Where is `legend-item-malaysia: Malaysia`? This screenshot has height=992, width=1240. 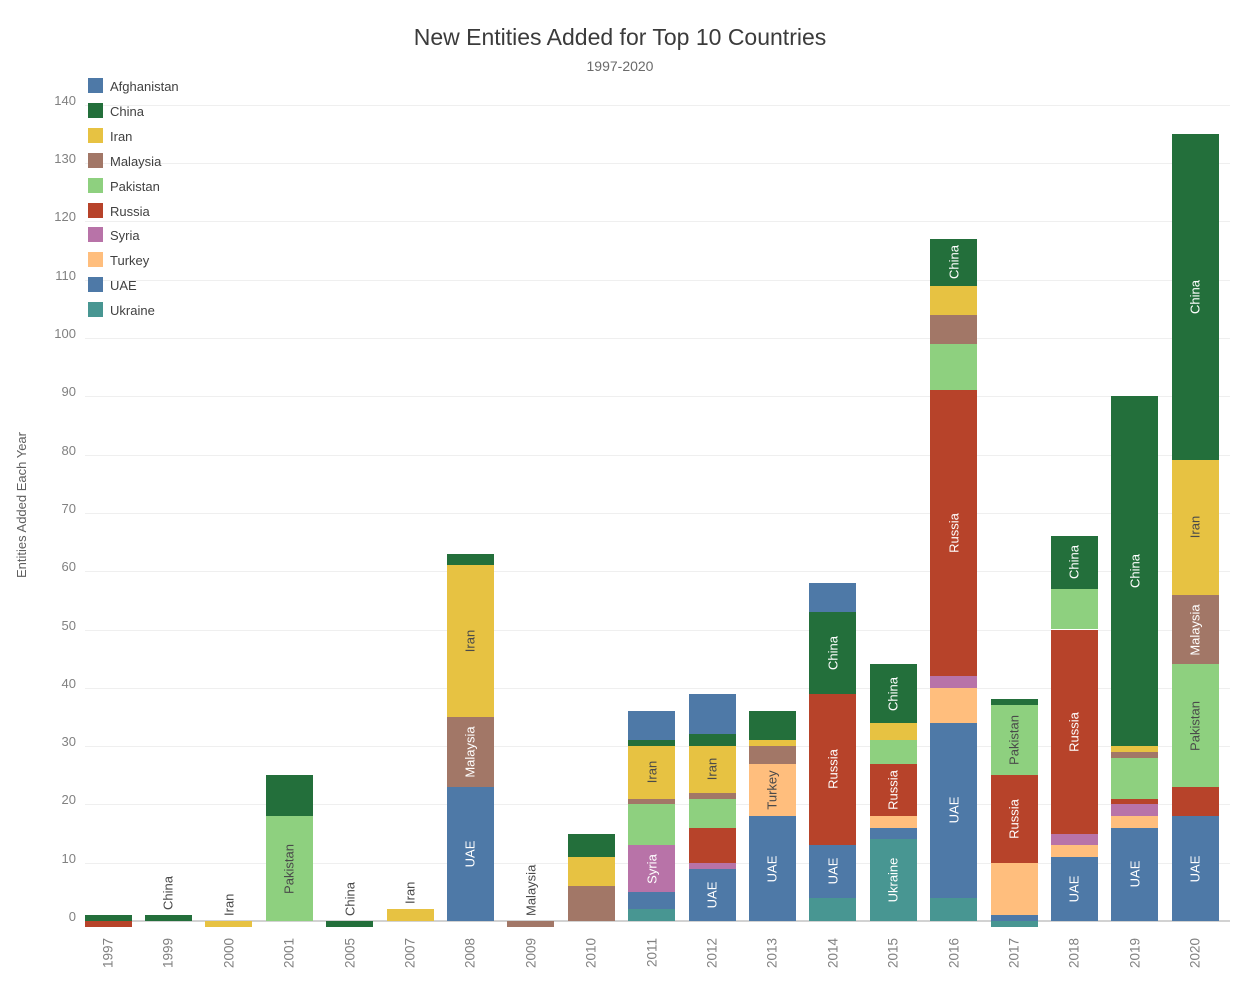 legend-item-malaysia: Malaysia is located at coordinates (148, 160).